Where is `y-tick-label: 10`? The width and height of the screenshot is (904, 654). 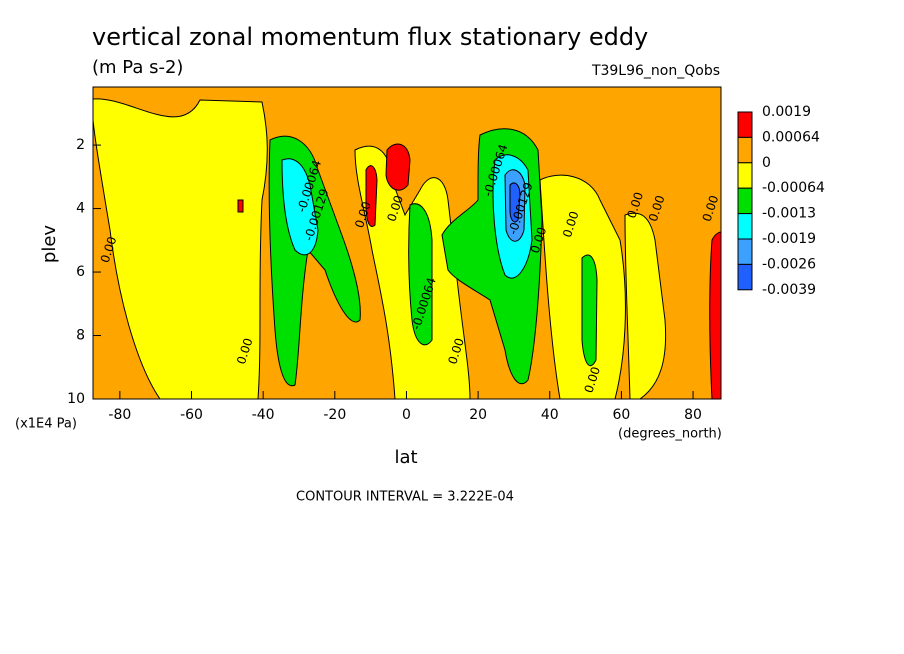 y-tick-label: 10 is located at coordinates (76, 399).